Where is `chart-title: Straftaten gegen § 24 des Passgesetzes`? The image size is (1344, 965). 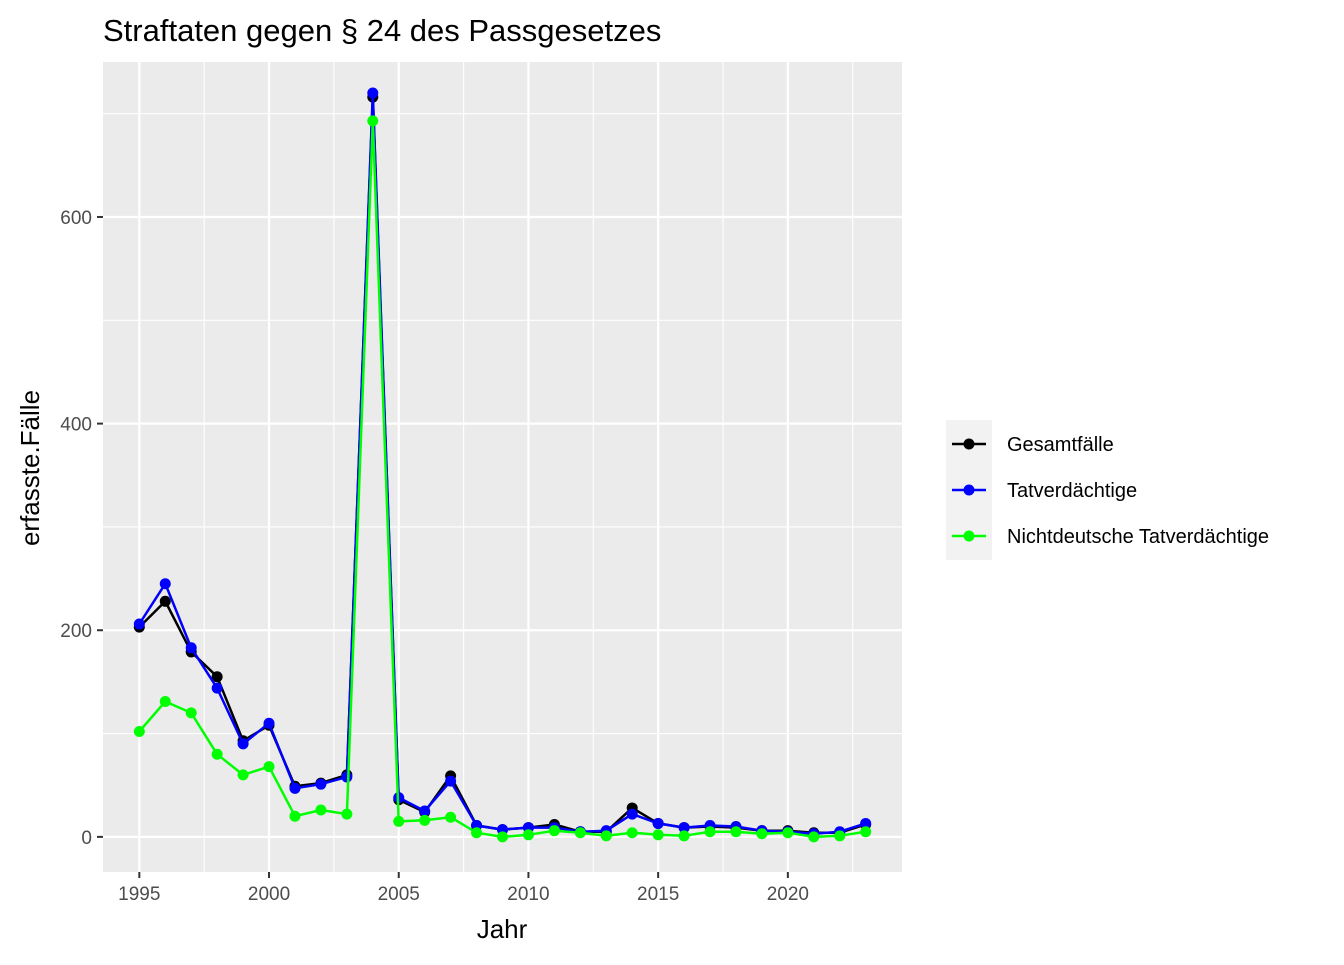
chart-title: Straftaten gegen § 24 des Passgesetzes is located at coordinates (382, 30).